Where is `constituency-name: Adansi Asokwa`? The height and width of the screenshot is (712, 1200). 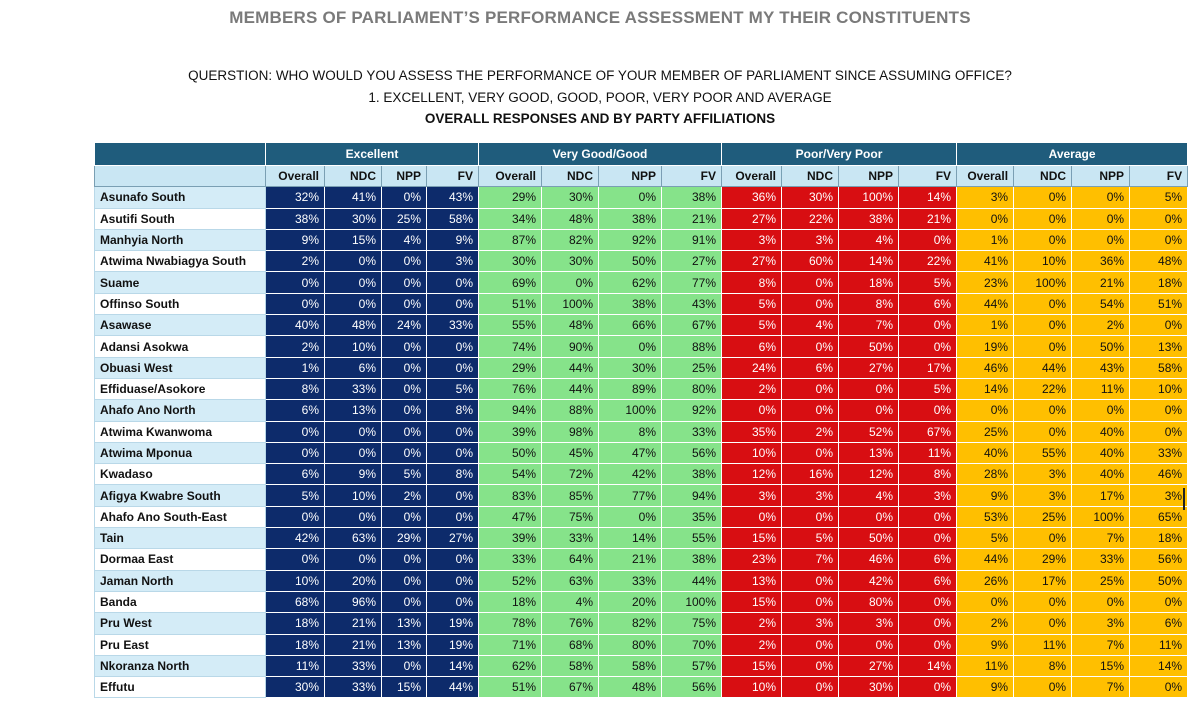
constituency-name: Adansi Asokwa is located at coordinates (180, 346).